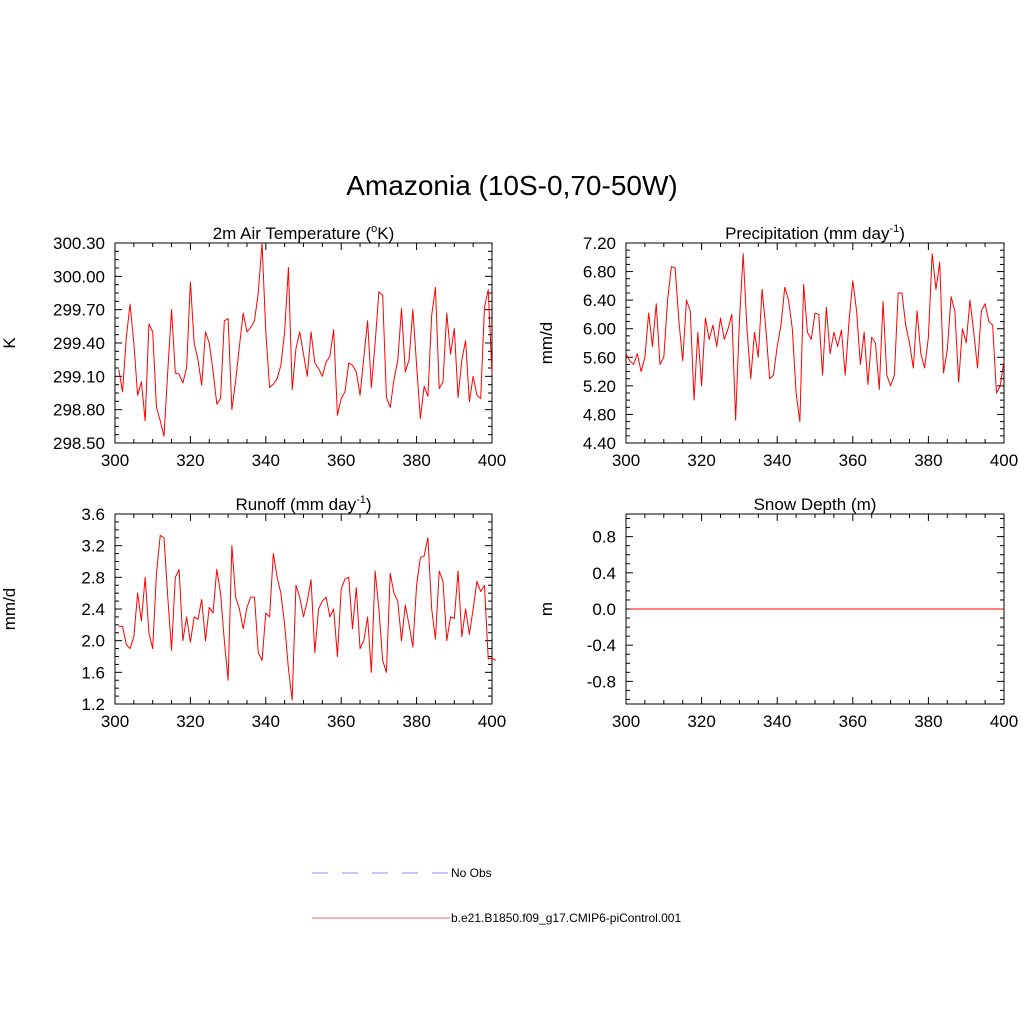  Describe the element at coordinates (599, 243) in the screenshot. I see `y-tick-label: 7.20` at that location.